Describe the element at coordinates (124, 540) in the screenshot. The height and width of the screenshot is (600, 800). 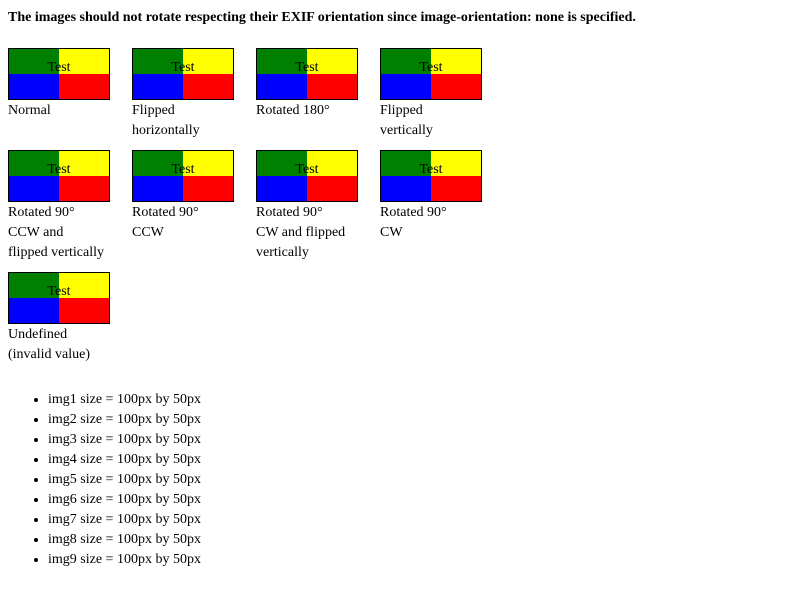
I see `size-list-item: img8 size = 100px by 50px` at that location.